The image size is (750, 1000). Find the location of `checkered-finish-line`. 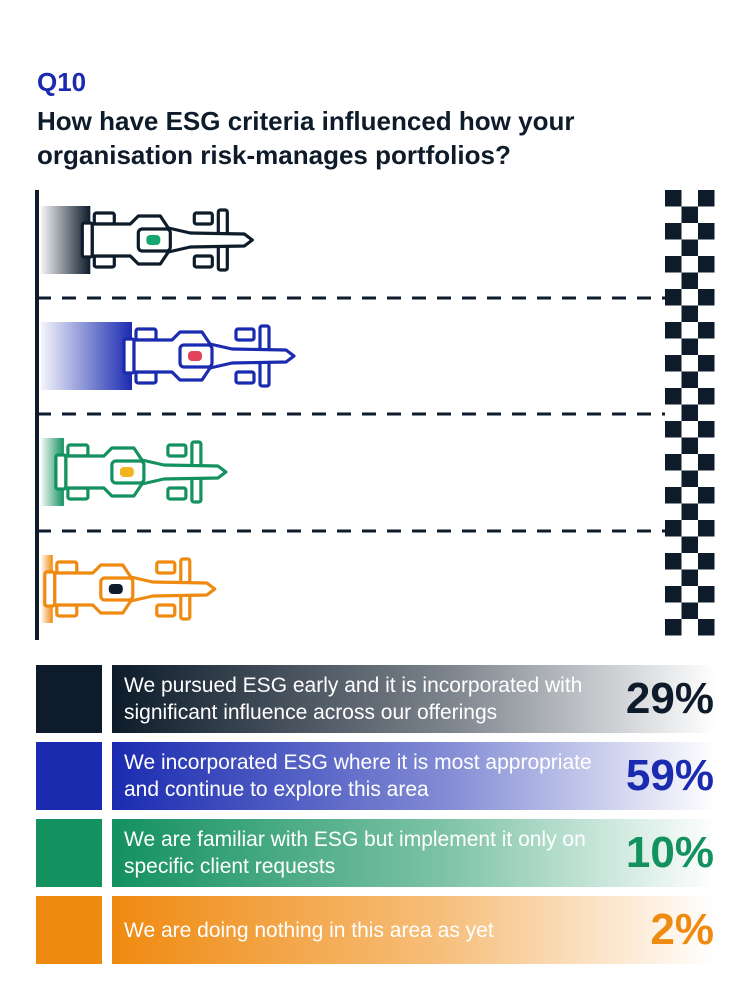

checkered-finish-line is located at coordinates (690, 413).